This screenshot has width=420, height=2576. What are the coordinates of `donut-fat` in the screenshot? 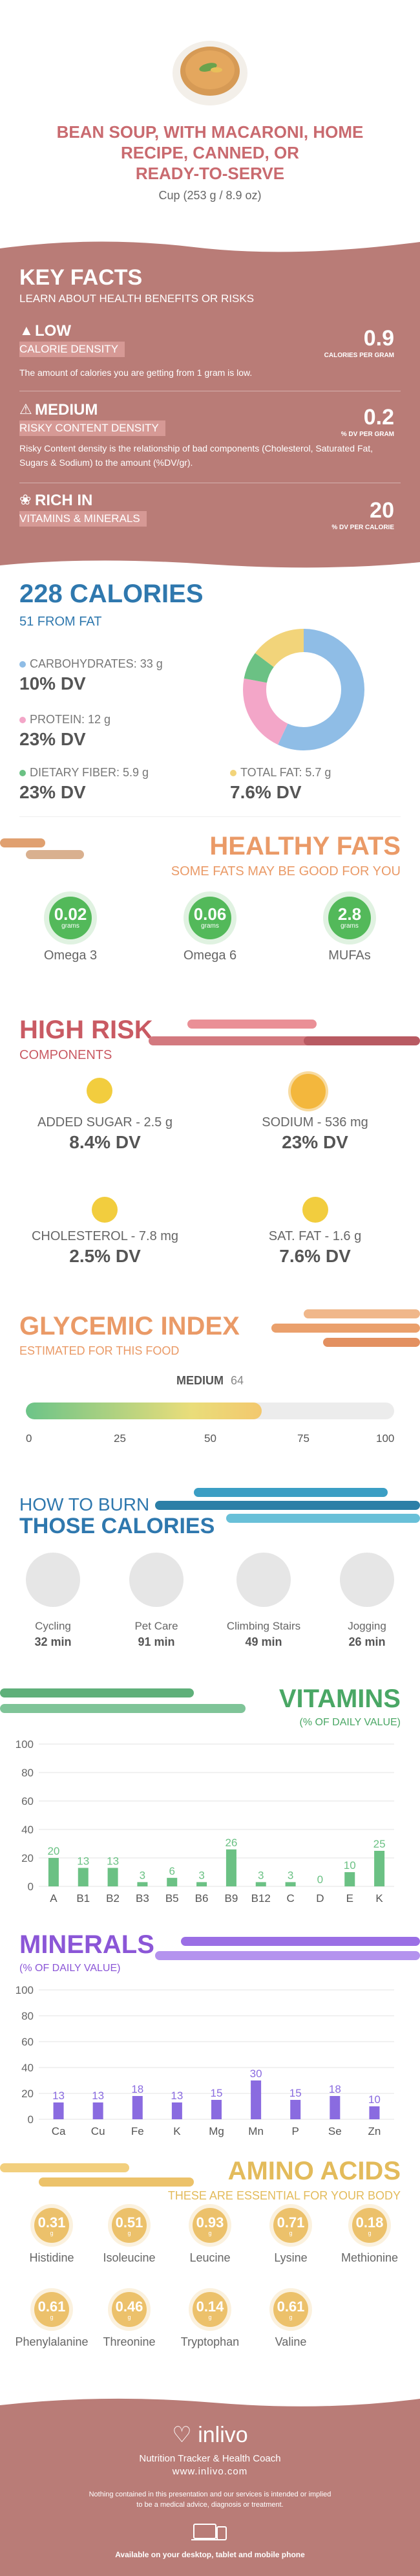 It's located at (303, 689).